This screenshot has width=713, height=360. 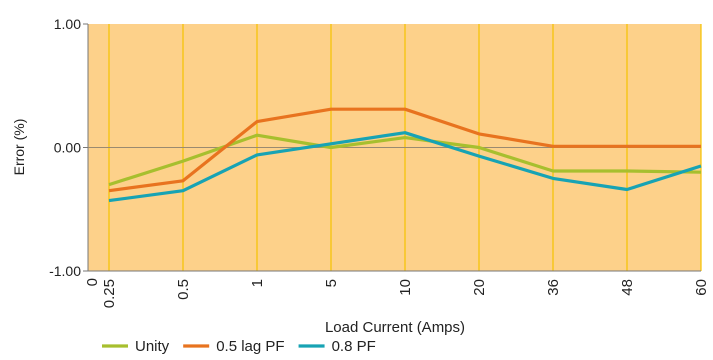 I want to click on y-axis-label: Error (%), so click(x=19, y=147).